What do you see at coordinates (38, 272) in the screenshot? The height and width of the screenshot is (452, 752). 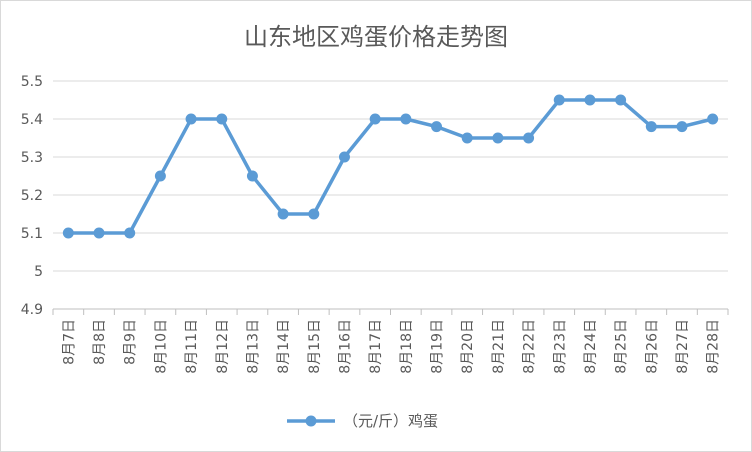 I see `y-tick-label: 5` at bounding box center [38, 272].